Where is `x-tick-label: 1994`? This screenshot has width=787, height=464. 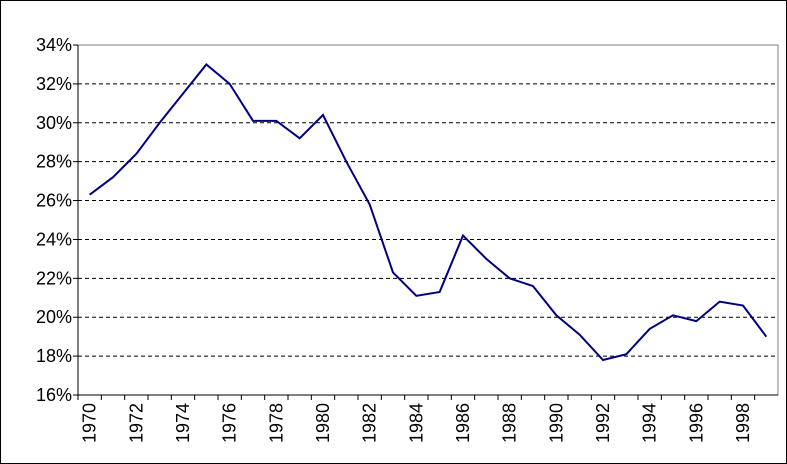 x-tick-label: 1994 is located at coordinates (650, 423).